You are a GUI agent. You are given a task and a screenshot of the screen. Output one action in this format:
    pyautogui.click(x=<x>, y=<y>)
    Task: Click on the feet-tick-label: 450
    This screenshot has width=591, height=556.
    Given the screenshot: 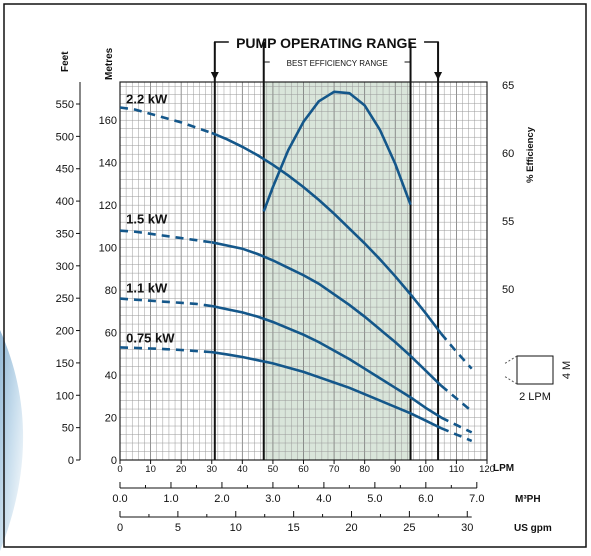 What is the action you would take?
    pyautogui.click(x=65, y=170)
    